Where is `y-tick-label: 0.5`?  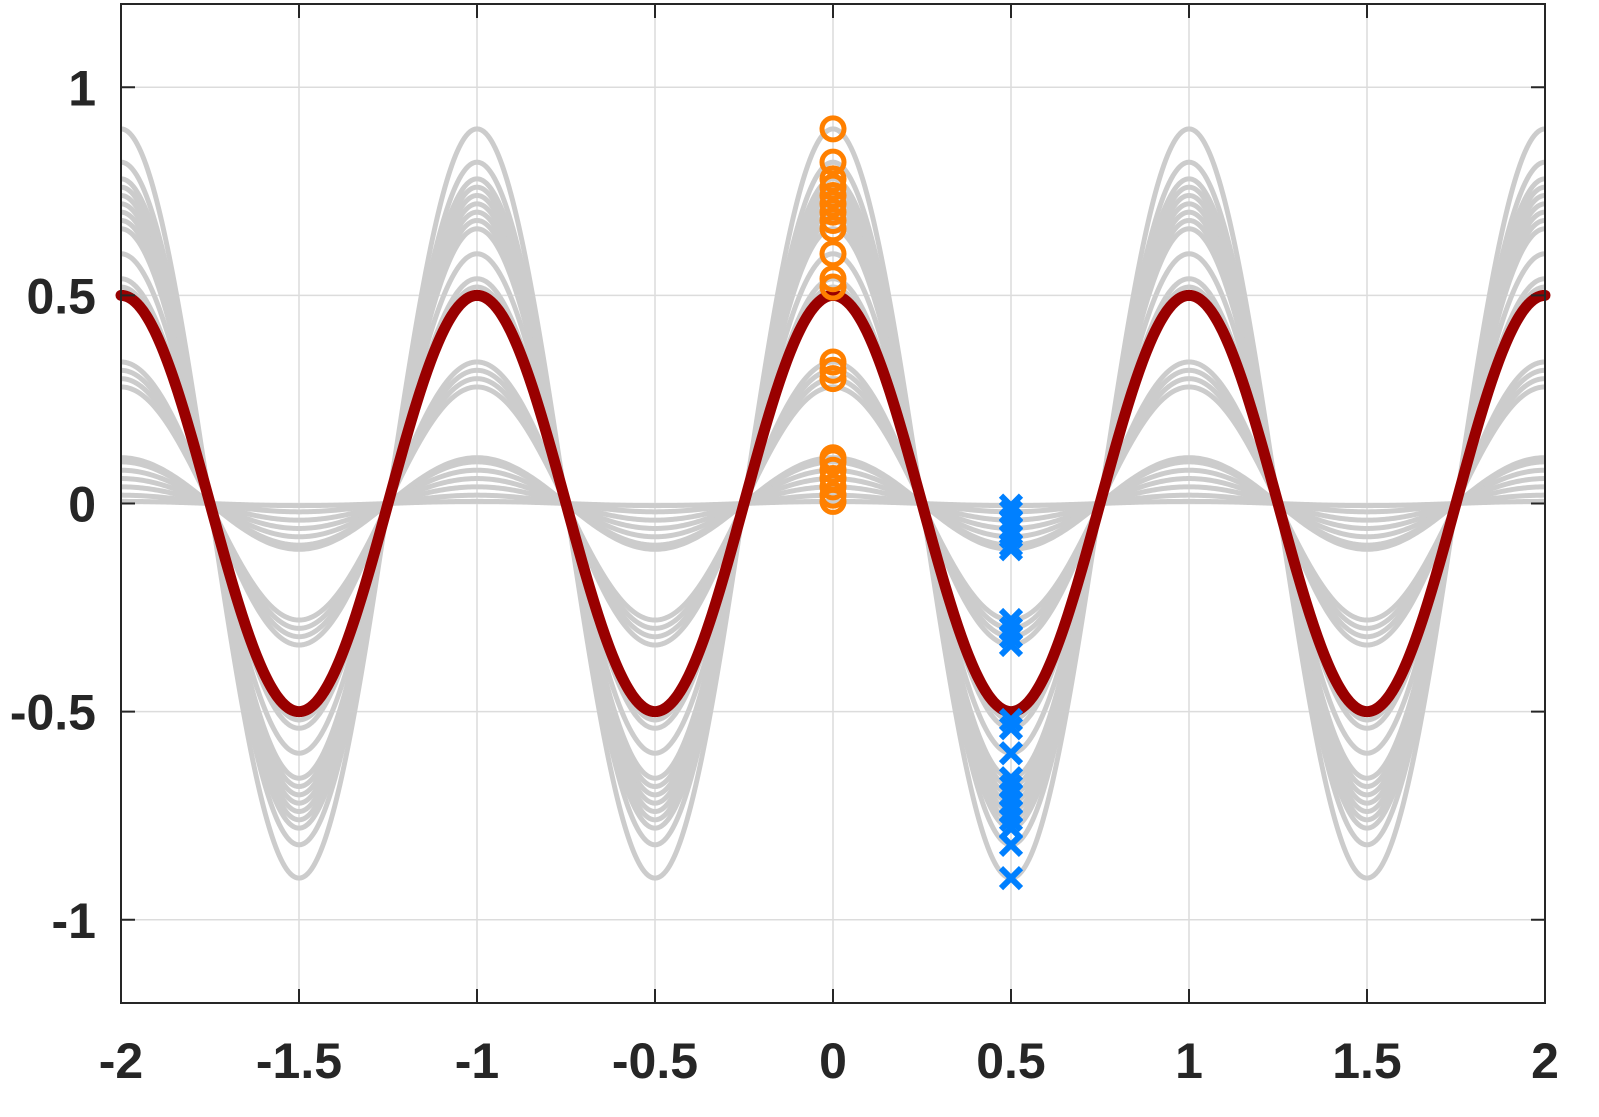 y-tick-label: 0.5 is located at coordinates (61, 296).